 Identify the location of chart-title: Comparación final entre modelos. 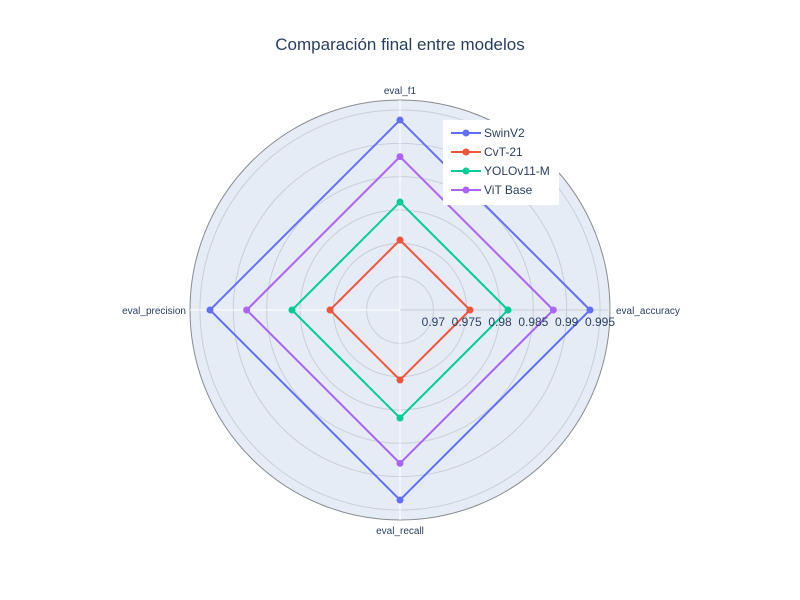
(399, 44).